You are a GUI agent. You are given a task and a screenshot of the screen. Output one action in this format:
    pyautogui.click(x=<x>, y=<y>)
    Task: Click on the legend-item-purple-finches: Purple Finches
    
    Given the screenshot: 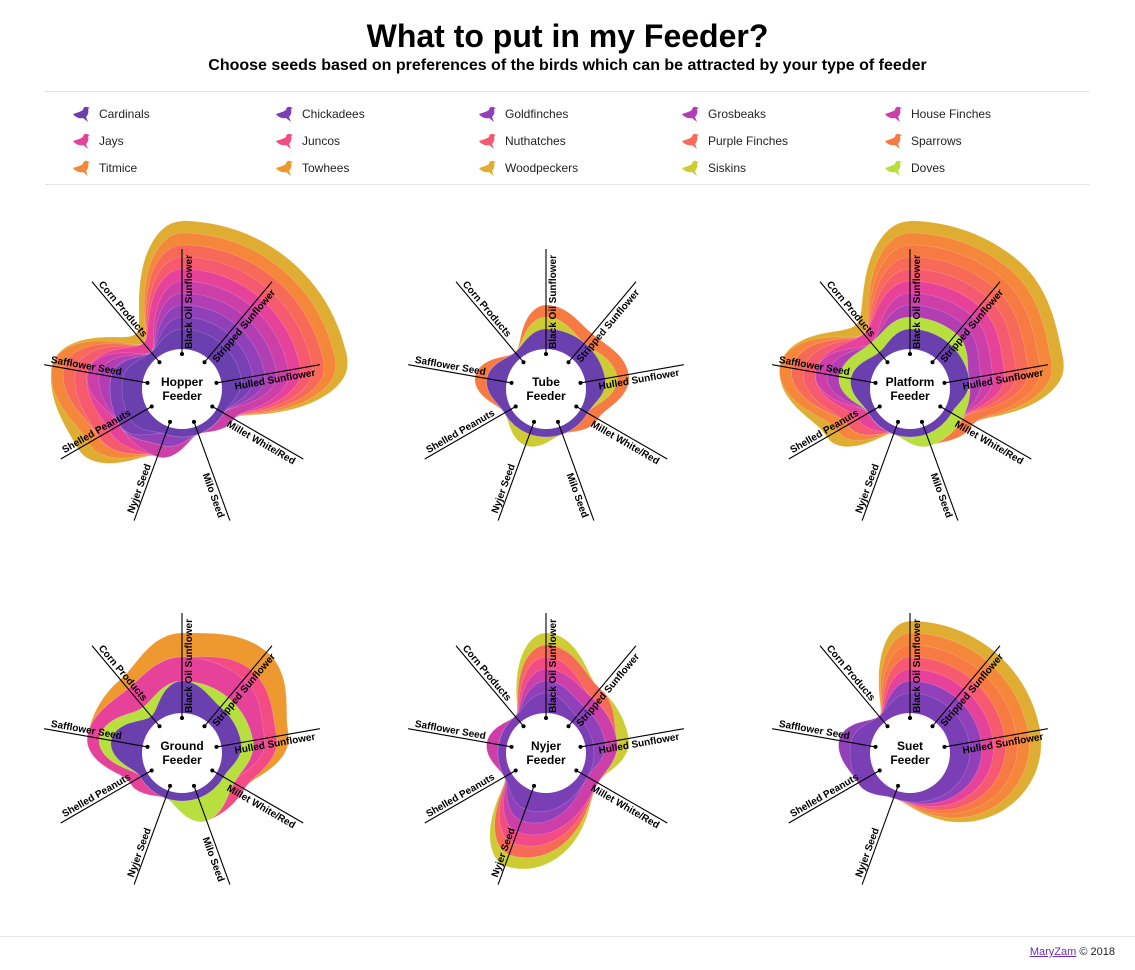 What is the action you would take?
    pyautogui.click(x=734, y=141)
    